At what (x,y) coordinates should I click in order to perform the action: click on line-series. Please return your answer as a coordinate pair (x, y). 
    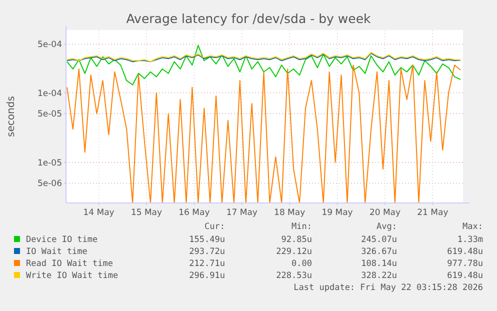
    Looking at the image, I should click on (264, 65).